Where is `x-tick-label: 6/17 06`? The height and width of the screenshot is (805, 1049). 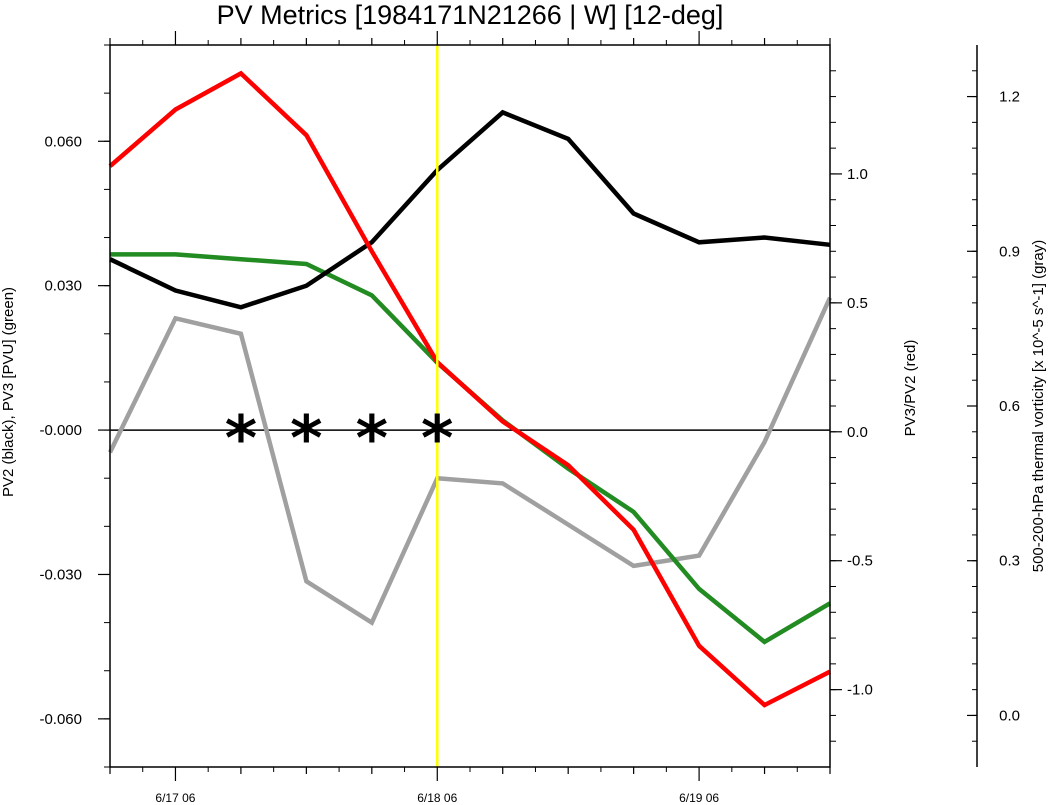
x-tick-label: 6/17 06 is located at coordinates (175, 798).